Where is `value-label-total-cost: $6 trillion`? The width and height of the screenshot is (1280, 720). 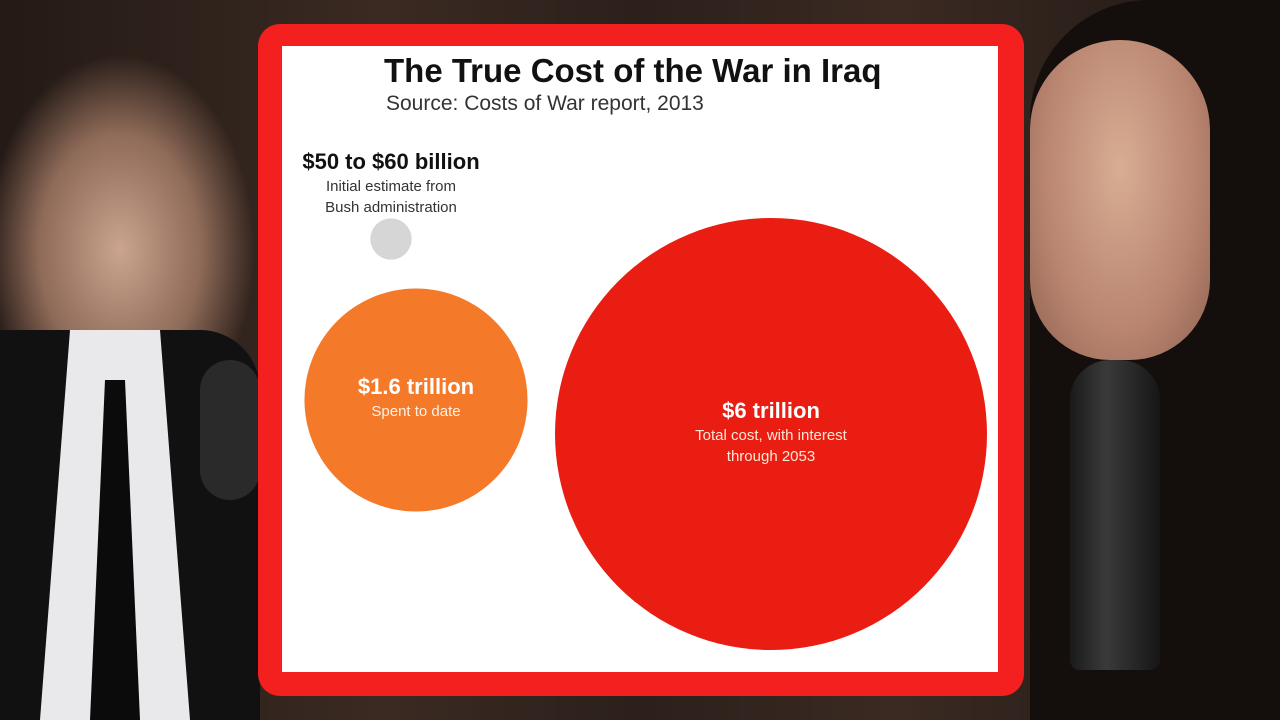 value-label-total-cost: $6 trillion is located at coordinates (771, 410).